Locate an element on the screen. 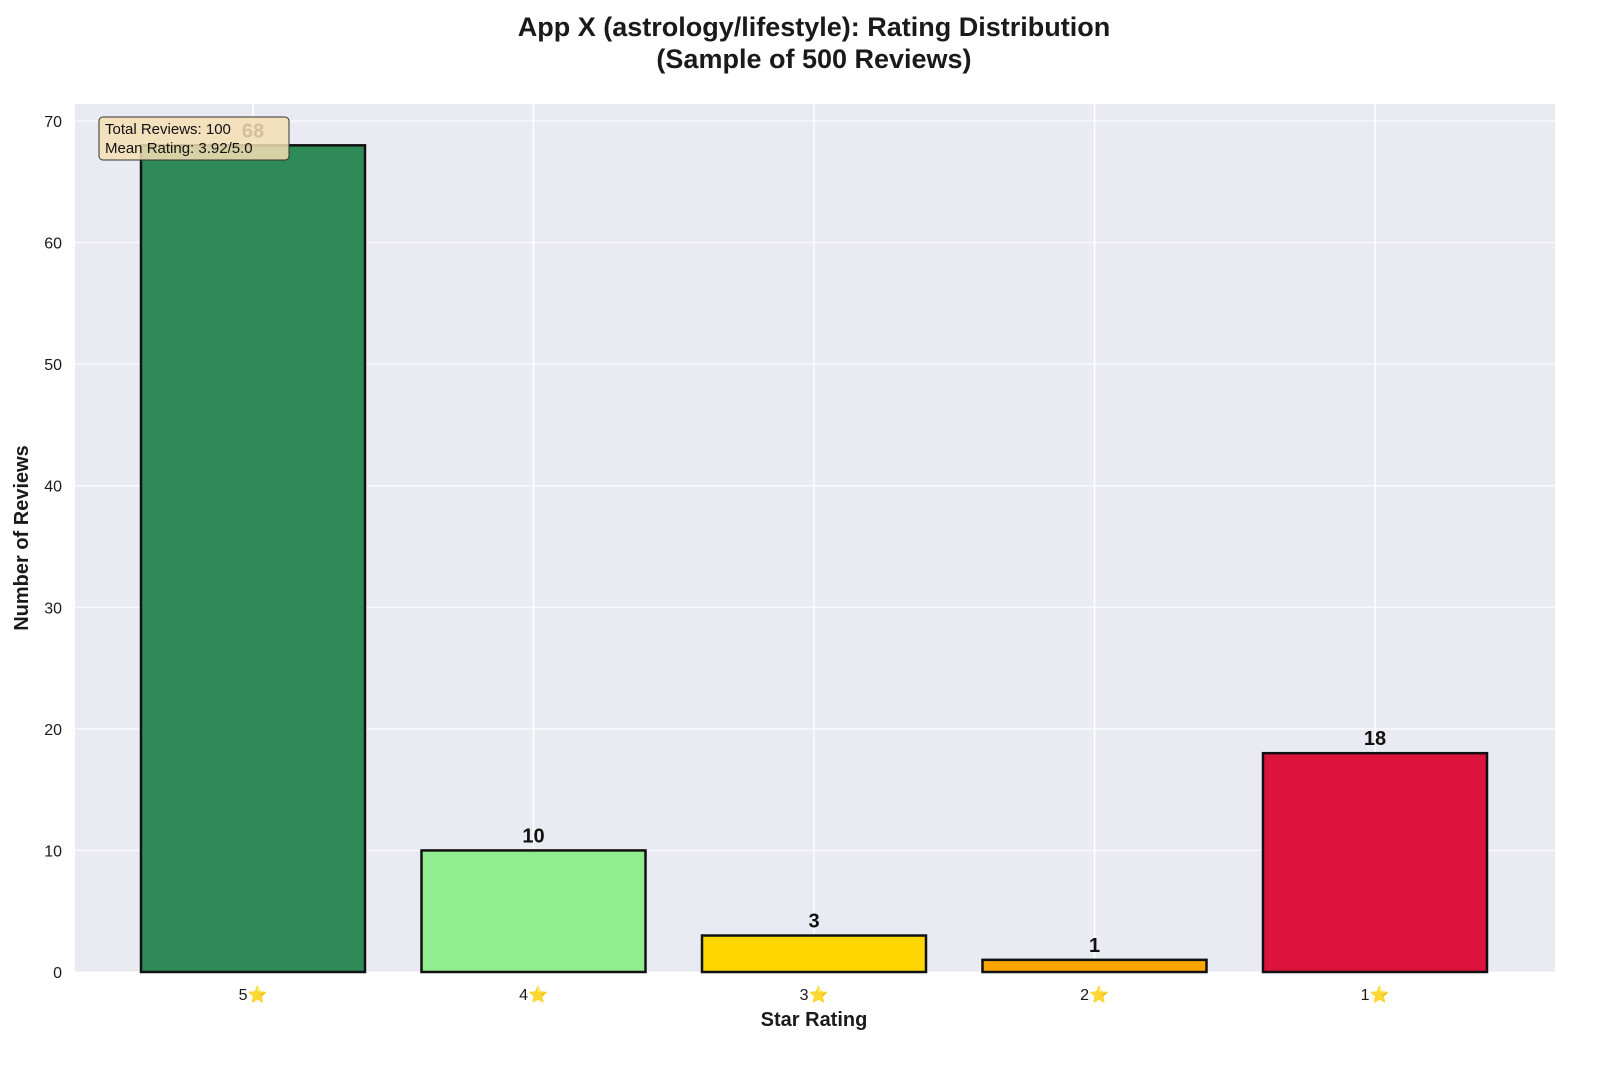  bar-5-star is located at coordinates (253, 559).